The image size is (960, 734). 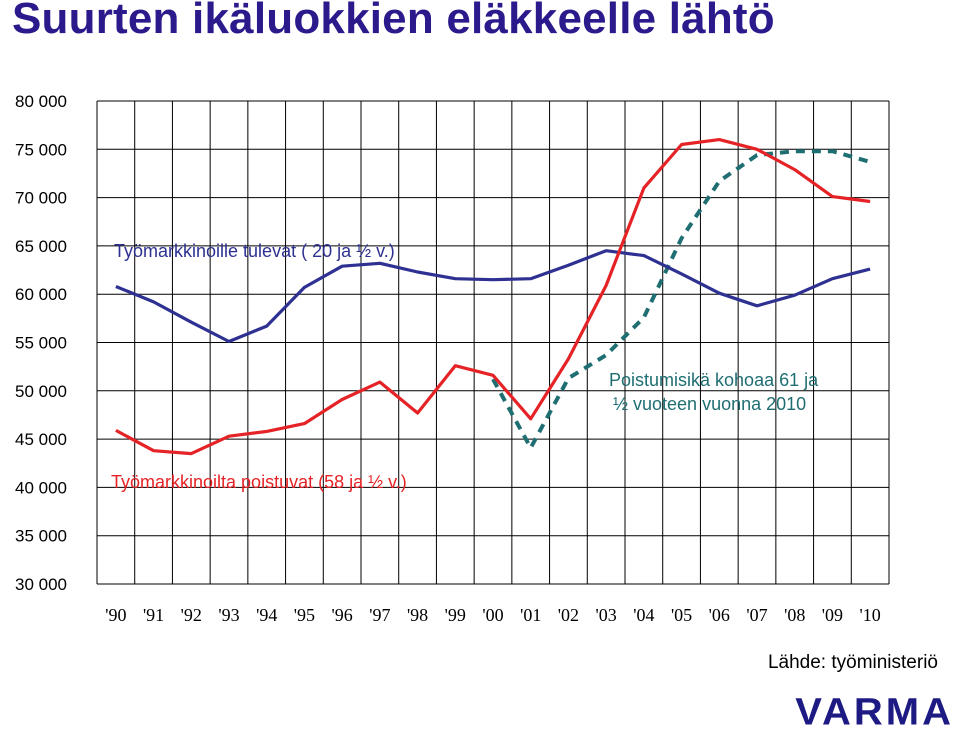 I want to click on x-tick-label: '95, so click(x=304, y=615).